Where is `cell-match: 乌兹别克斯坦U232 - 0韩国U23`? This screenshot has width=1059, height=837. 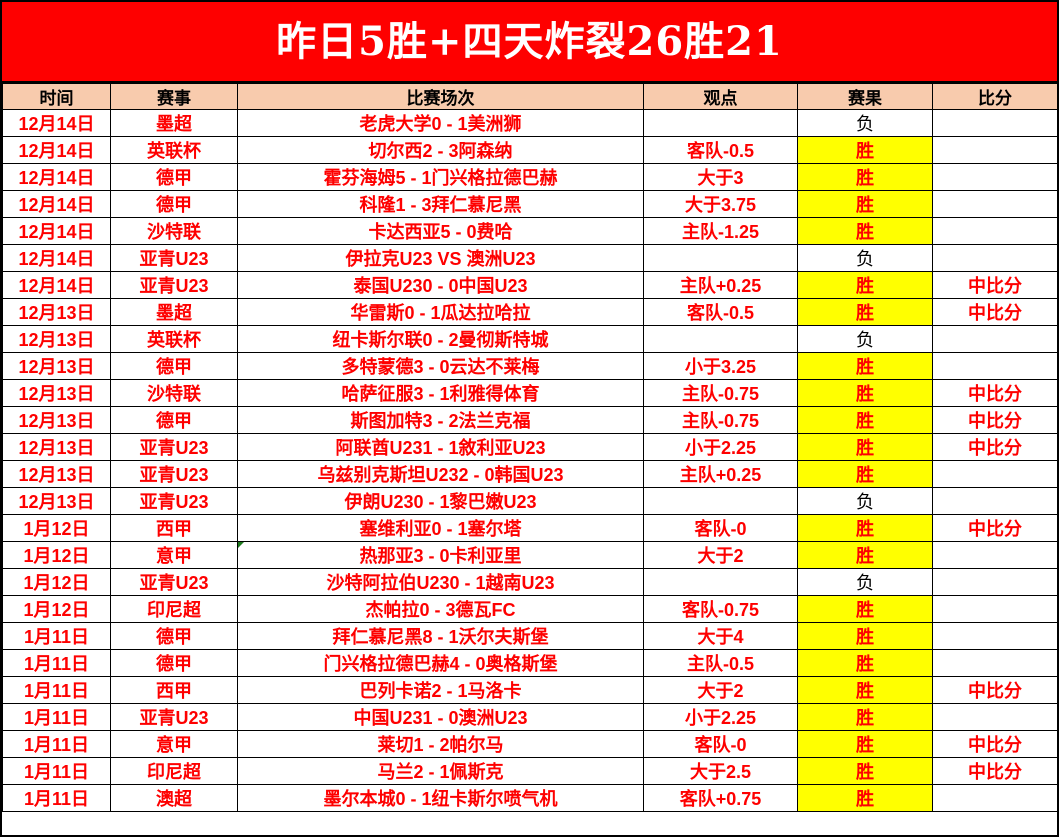
cell-match: 乌兹别克斯坦U232 - 0韩国U23 is located at coordinates (440, 474).